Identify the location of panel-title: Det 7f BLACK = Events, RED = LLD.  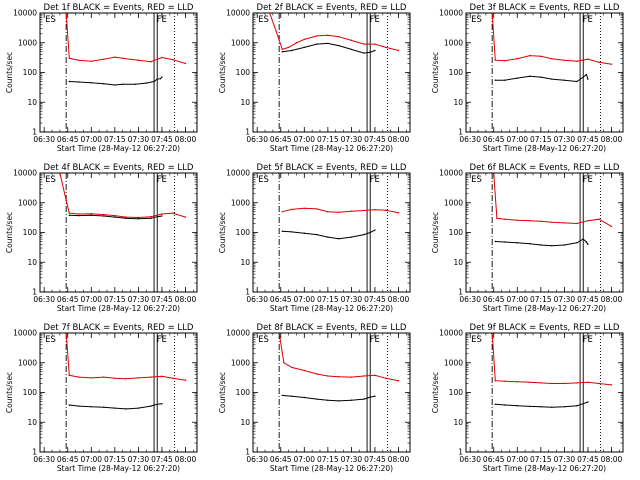
(119, 328).